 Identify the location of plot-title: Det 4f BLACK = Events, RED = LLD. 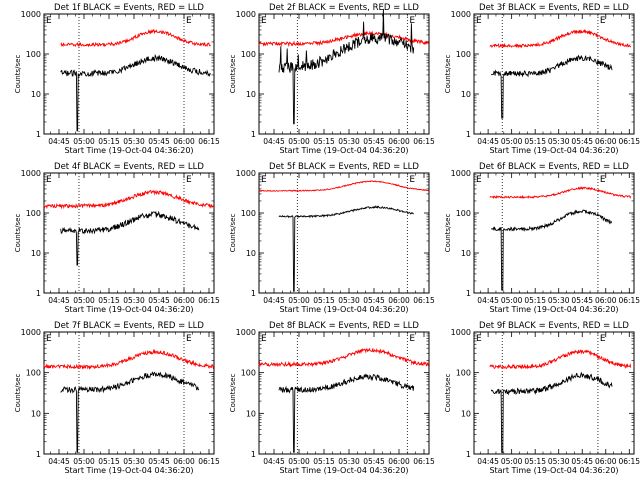
(129, 167).